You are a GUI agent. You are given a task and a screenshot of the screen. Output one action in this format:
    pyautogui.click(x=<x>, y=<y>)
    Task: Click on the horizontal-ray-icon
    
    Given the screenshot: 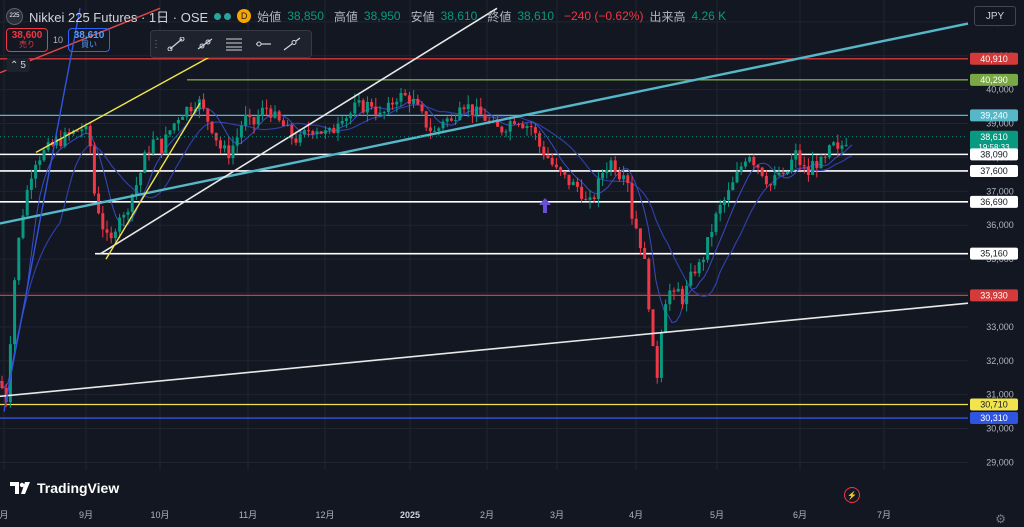 What is the action you would take?
    pyautogui.click(x=262, y=44)
    